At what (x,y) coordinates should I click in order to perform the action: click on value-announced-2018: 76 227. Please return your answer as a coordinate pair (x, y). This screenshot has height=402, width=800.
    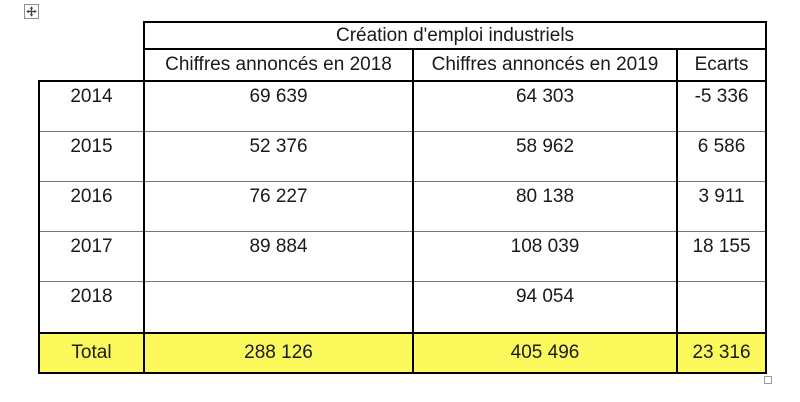
    Looking at the image, I should click on (278, 206).